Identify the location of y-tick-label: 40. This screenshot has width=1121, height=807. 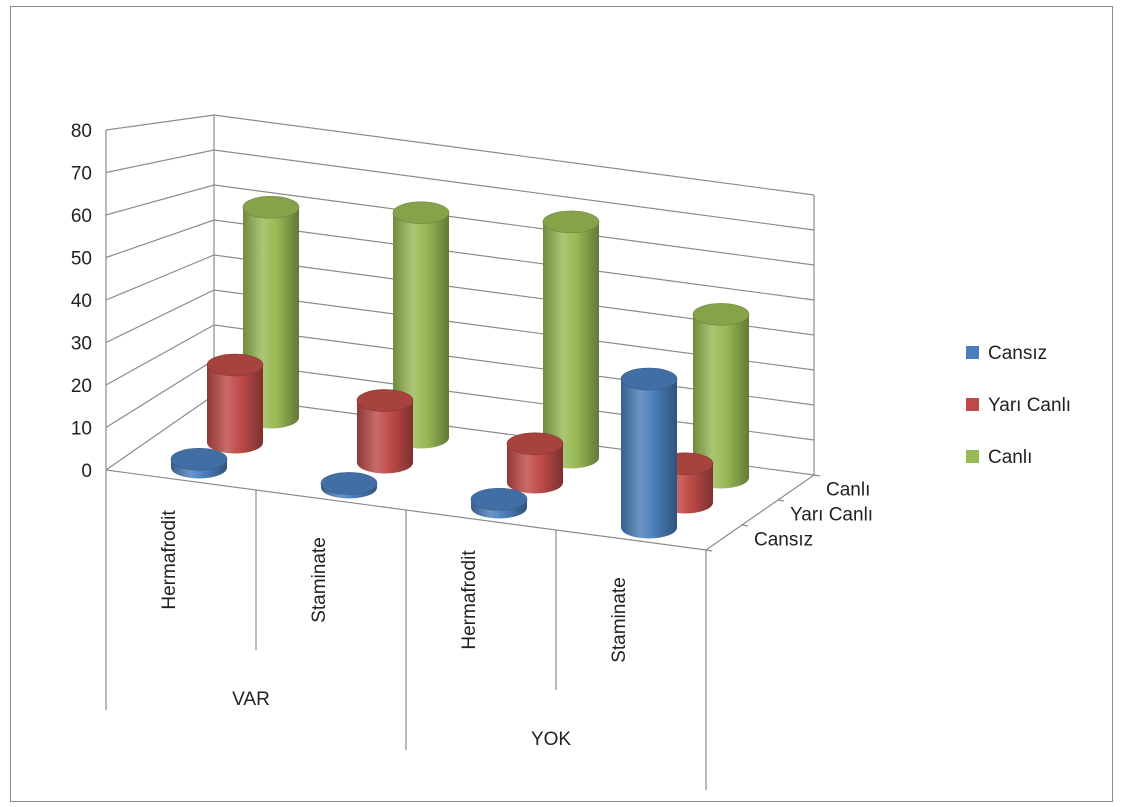
(81, 301).